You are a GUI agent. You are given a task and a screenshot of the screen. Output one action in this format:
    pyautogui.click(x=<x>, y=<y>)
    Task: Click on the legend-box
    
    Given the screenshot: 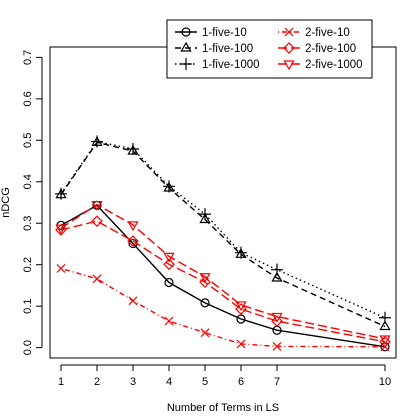 What is the action you would take?
    pyautogui.click(x=269, y=49)
    